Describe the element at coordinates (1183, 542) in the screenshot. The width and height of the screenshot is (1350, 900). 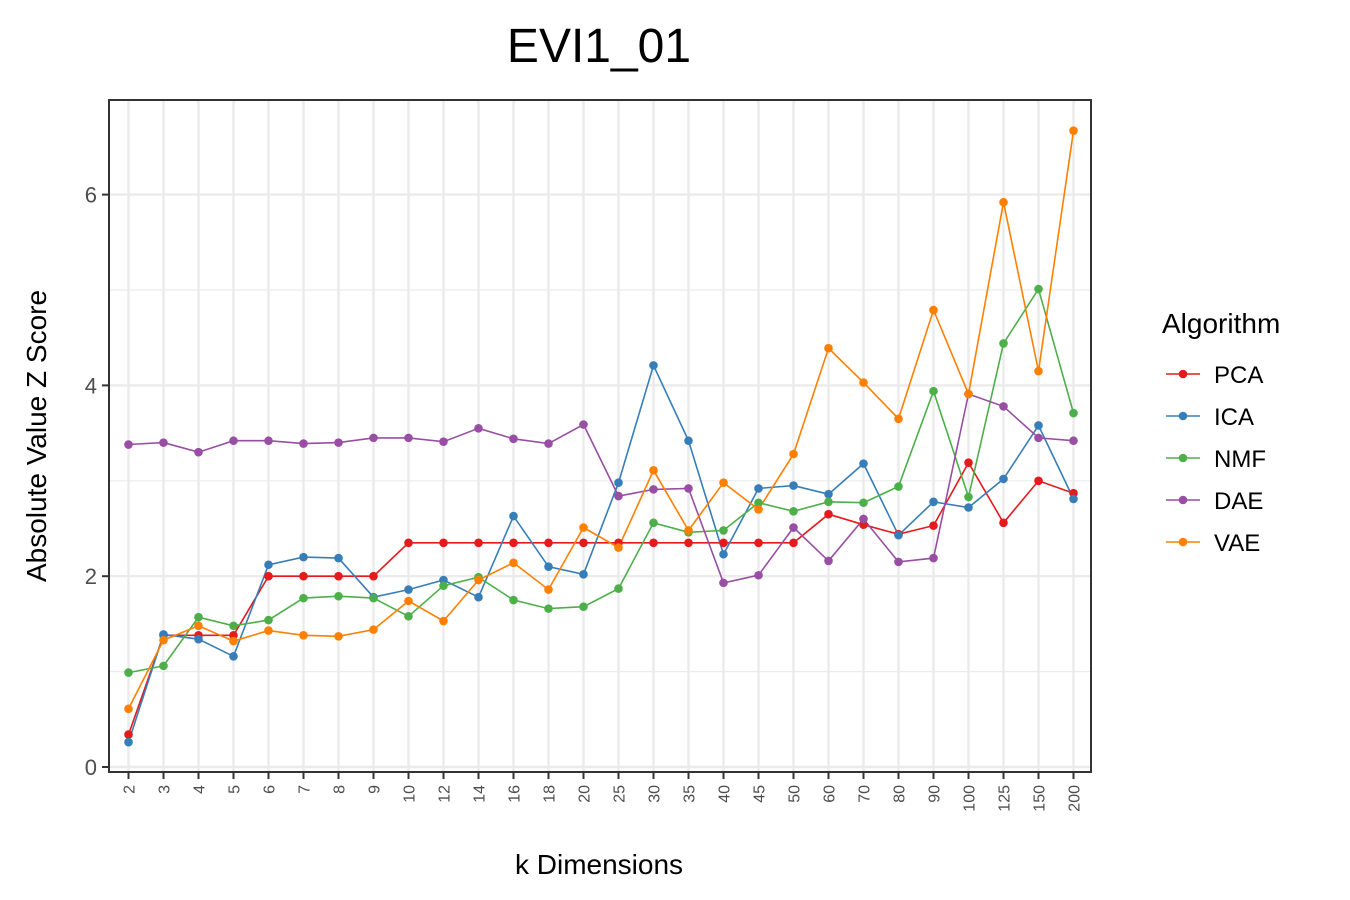
I see `legend-key-point-vae` at that location.